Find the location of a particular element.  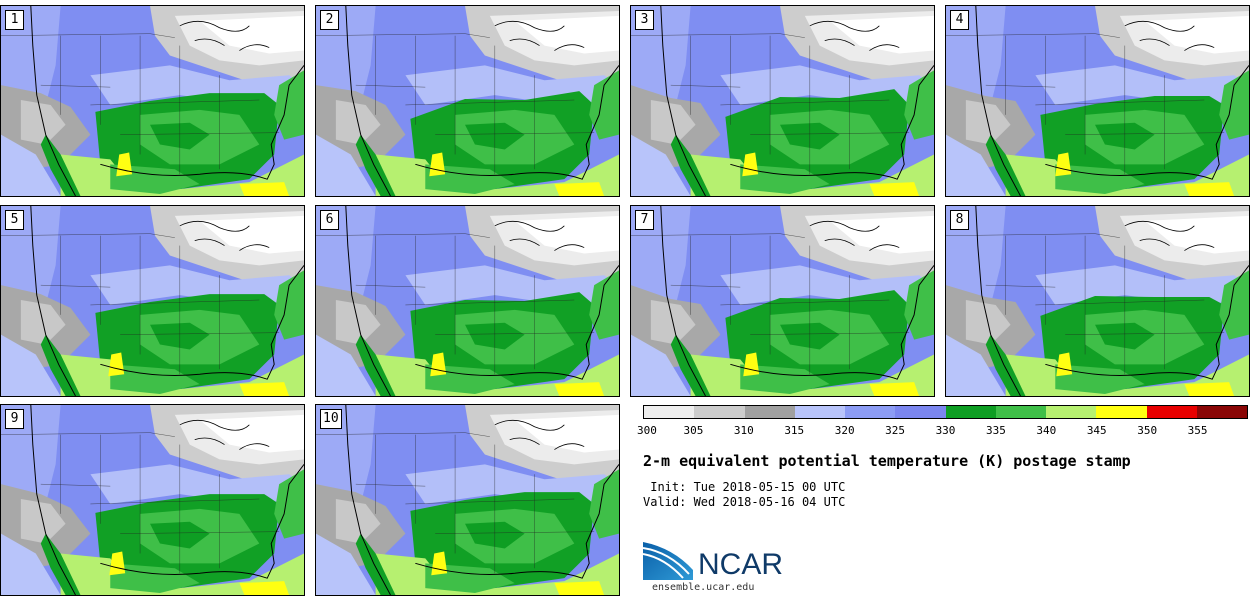

ensemble-member-panel: 6 is located at coordinates (467, 301).